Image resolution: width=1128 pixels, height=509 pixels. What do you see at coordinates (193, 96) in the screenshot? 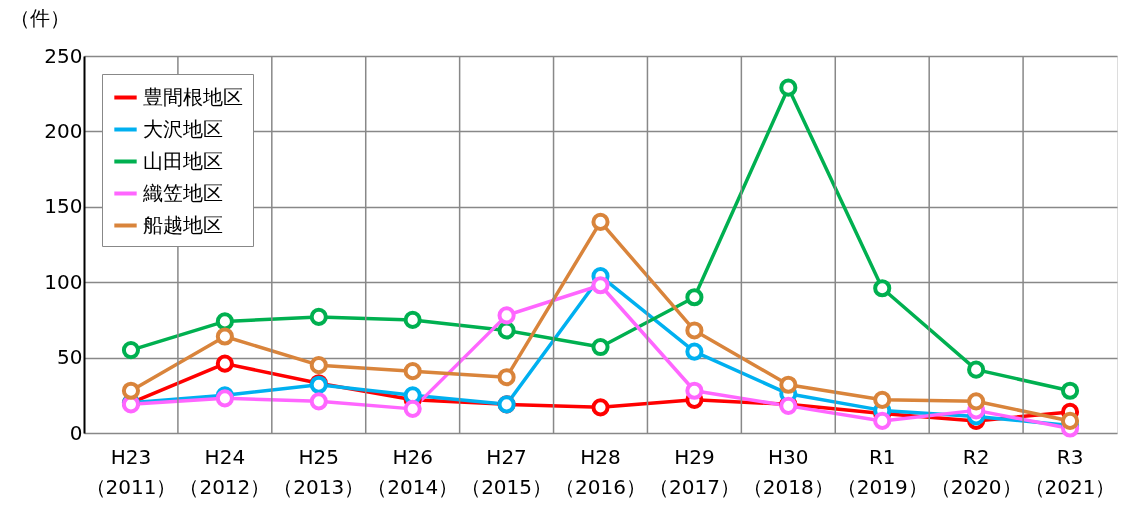
I see `legend-label: 豊間根地区` at bounding box center [193, 96].